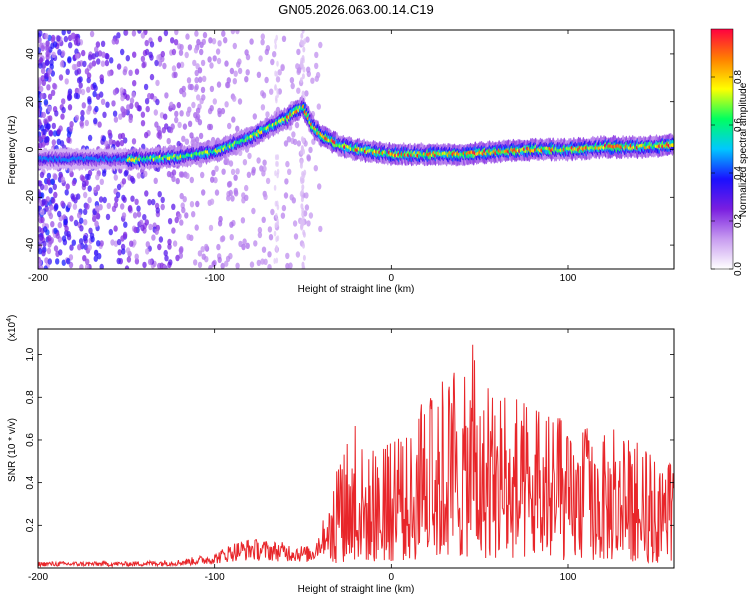 This screenshot has height=600, width=750. Describe the element at coordinates (12, 331) in the screenshot. I see `snr-scale-base: (x10` at that location.